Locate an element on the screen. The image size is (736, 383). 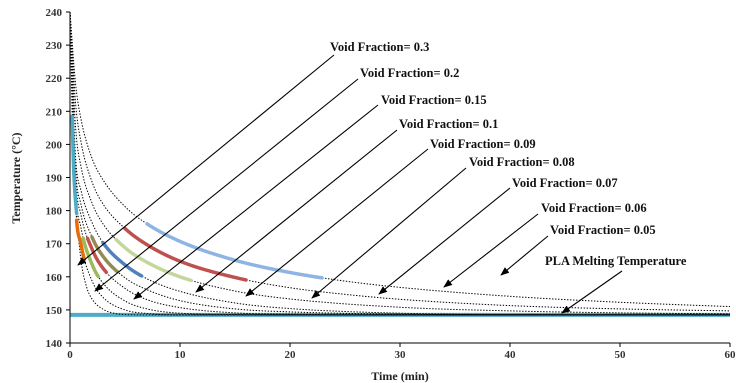
y-tick-label: 220 is located at coordinates (54, 79).